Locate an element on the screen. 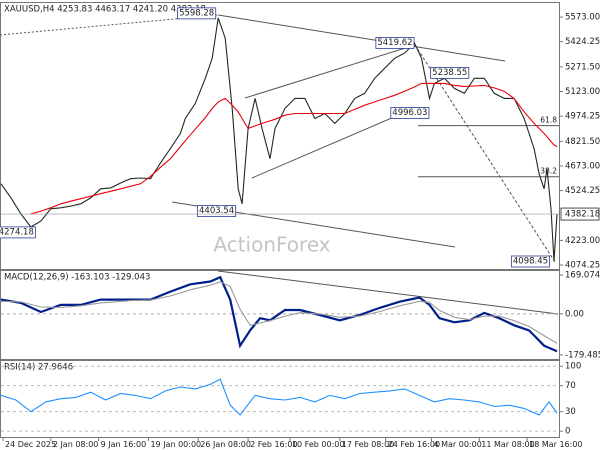  price-annotation: 4098.45 is located at coordinates (530, 261).